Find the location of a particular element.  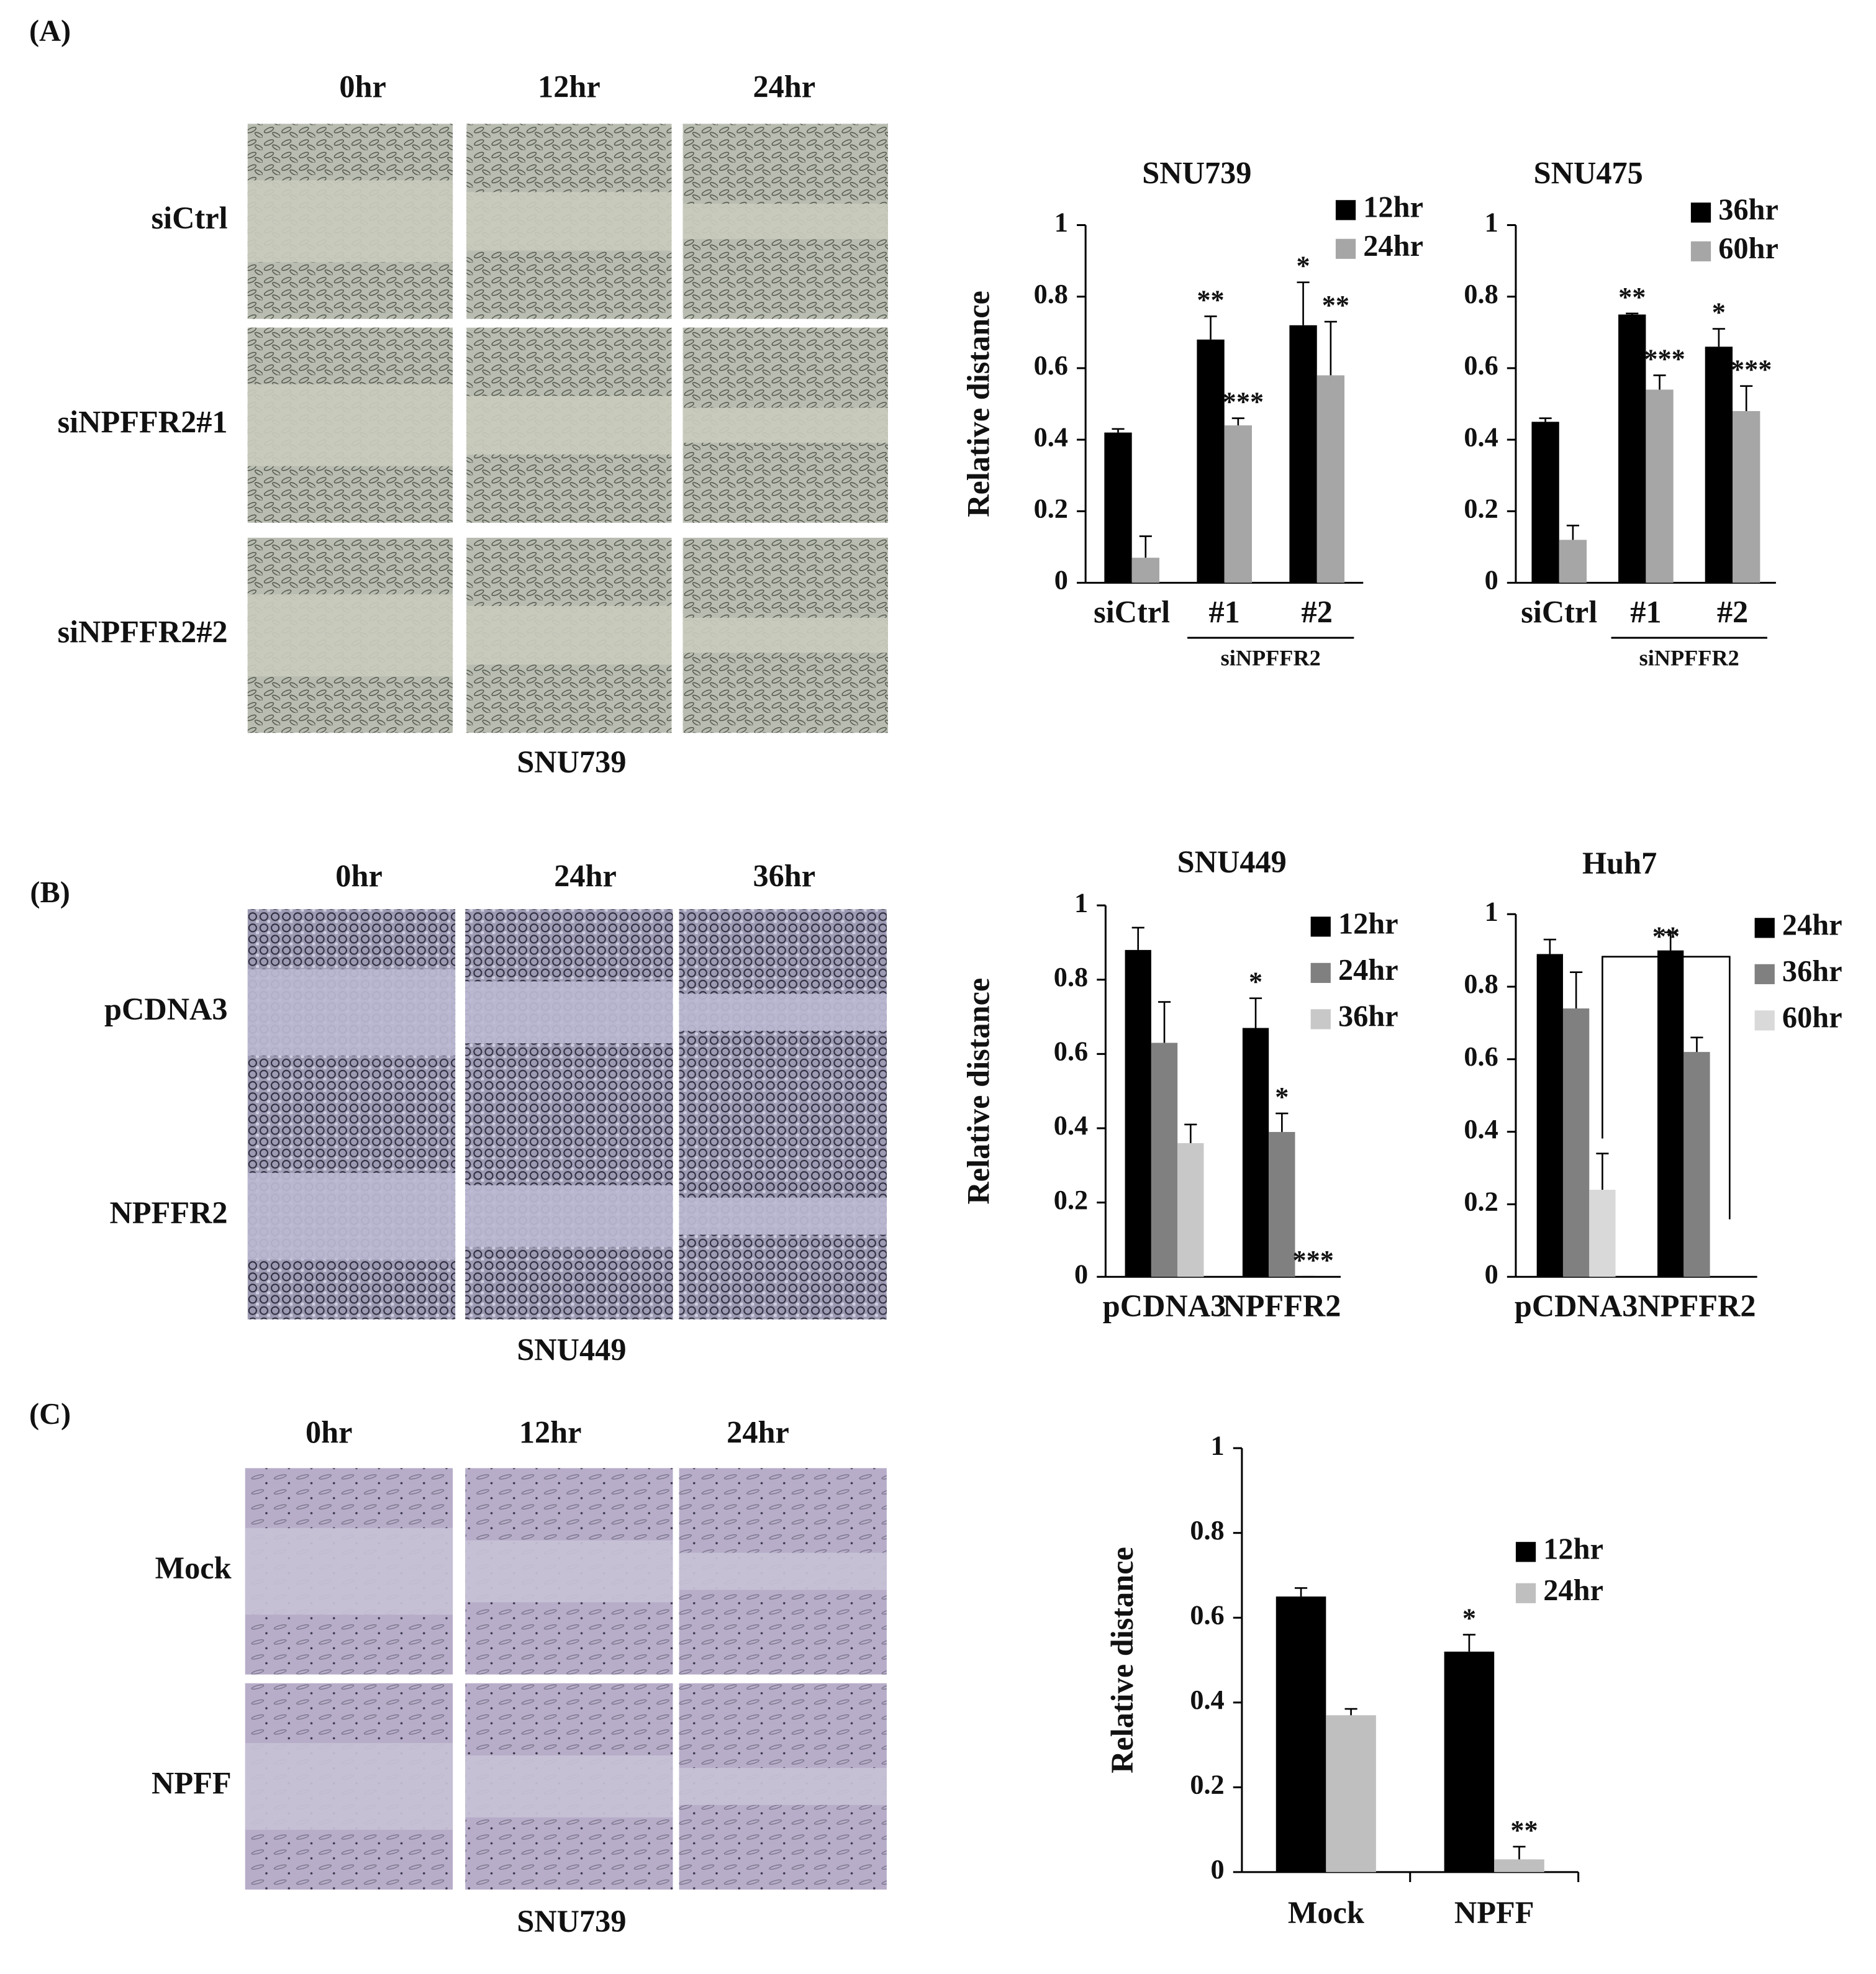

row-label: NPFFR2 is located at coordinates (168, 1212).